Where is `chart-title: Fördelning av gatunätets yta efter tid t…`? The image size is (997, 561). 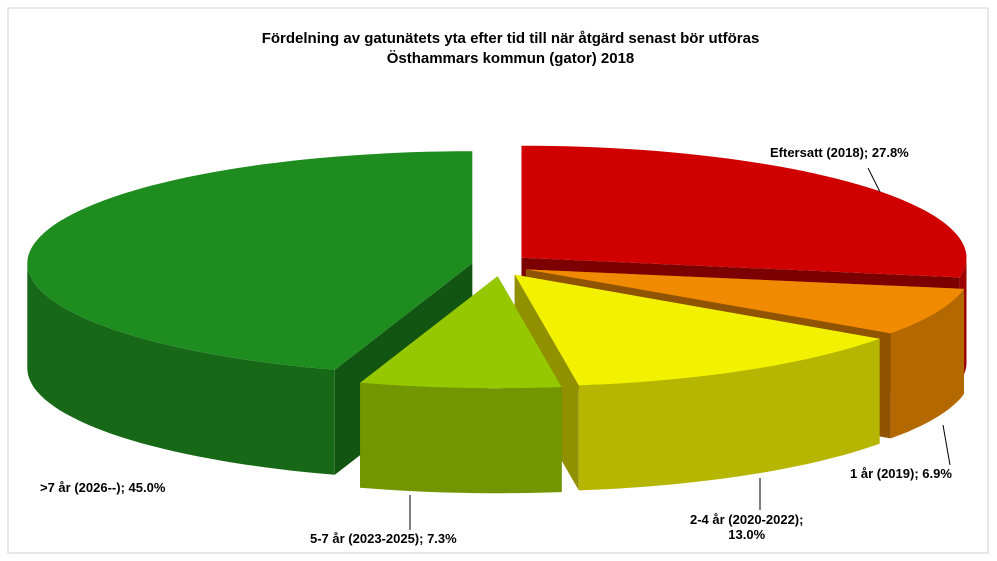 chart-title: Fördelning av gatunätets yta efter tid t… is located at coordinates (510, 38).